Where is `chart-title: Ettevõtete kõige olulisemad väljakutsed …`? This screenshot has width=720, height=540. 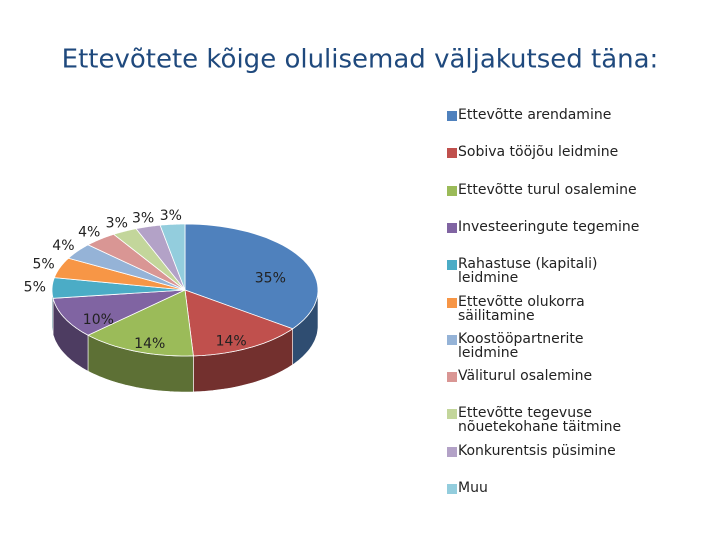 chart-title: Ettevõtete kõige olulisemad väljakutsed … is located at coordinates (360, 60).